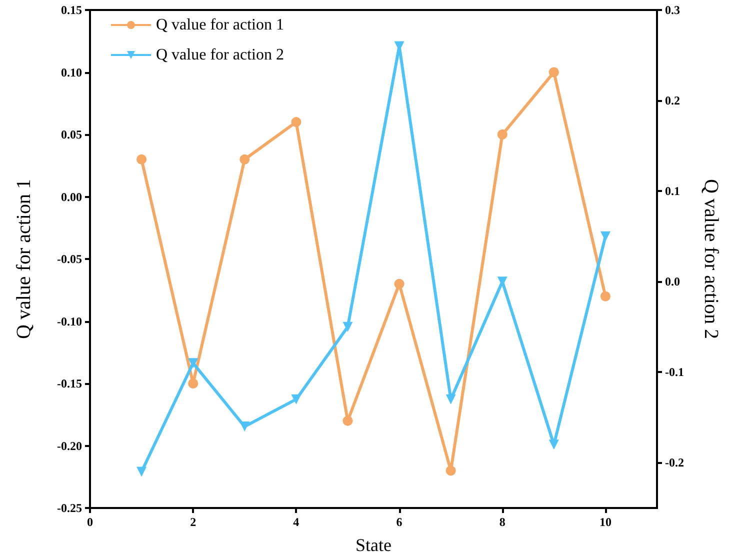 The height and width of the screenshot is (559, 729). What do you see at coordinates (672, 281) in the screenshot?
I see `y2-tick-label: 0.0` at bounding box center [672, 281].